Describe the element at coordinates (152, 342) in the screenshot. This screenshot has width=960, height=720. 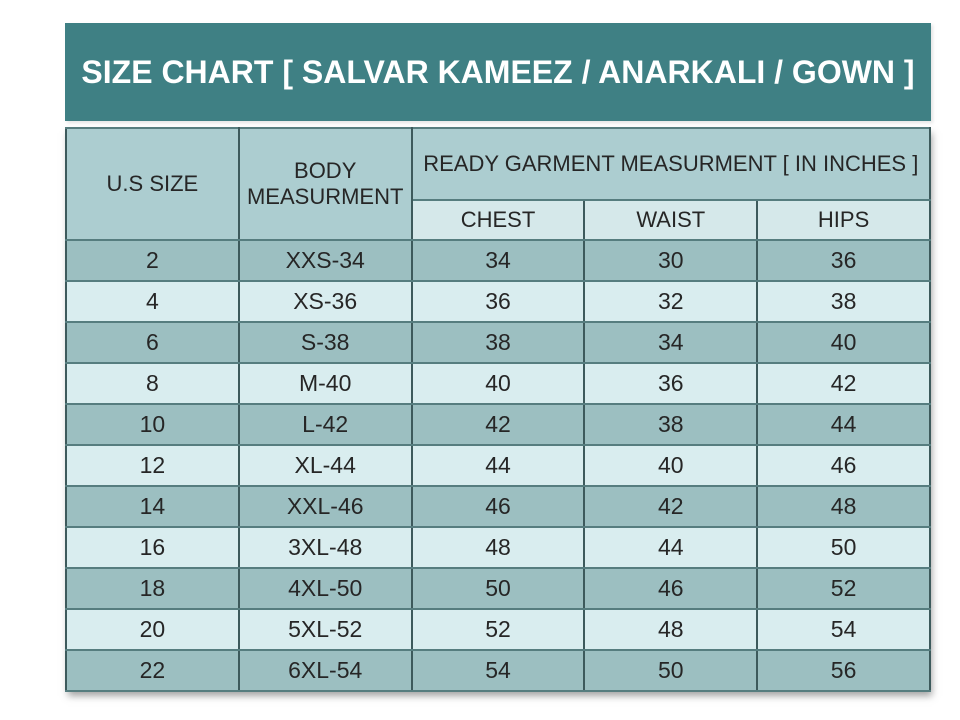
I see `cell-us-size: 6` at that location.